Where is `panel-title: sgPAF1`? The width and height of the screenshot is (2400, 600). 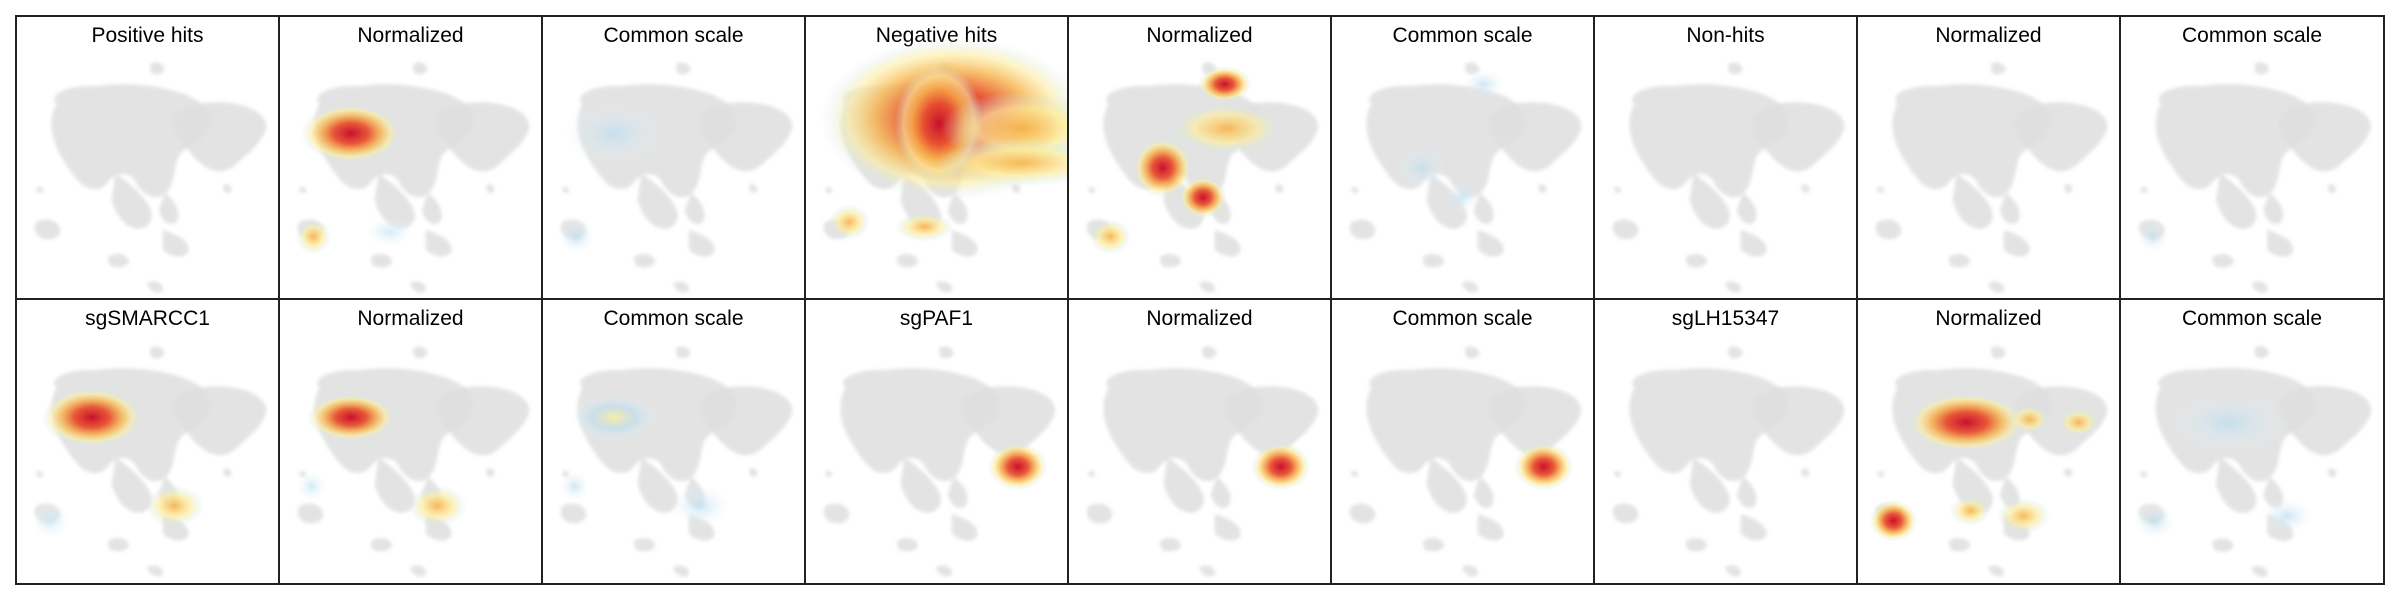 panel-title: sgPAF1 is located at coordinates (936, 318).